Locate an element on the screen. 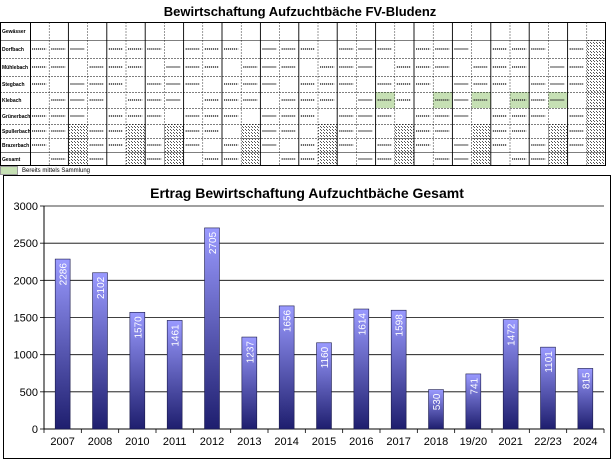  x-tick-label-2024: 2024 is located at coordinates (585, 442).